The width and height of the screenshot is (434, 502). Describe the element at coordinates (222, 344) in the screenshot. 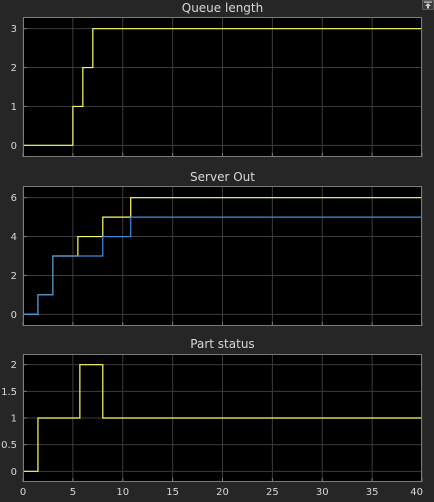

I see `chart-title: Part status` at that location.